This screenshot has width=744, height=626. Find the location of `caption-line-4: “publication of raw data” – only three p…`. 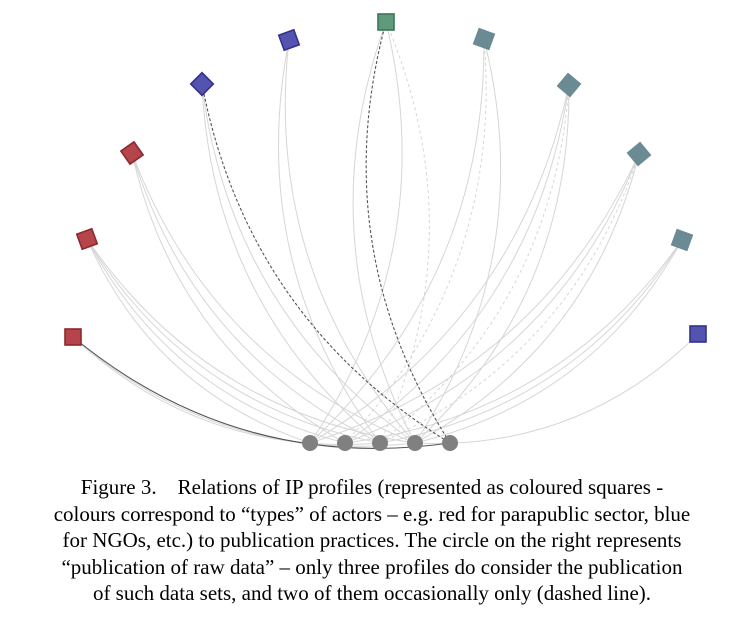

caption-line-4: “publication of raw data” – only three p… is located at coordinates (372, 566).